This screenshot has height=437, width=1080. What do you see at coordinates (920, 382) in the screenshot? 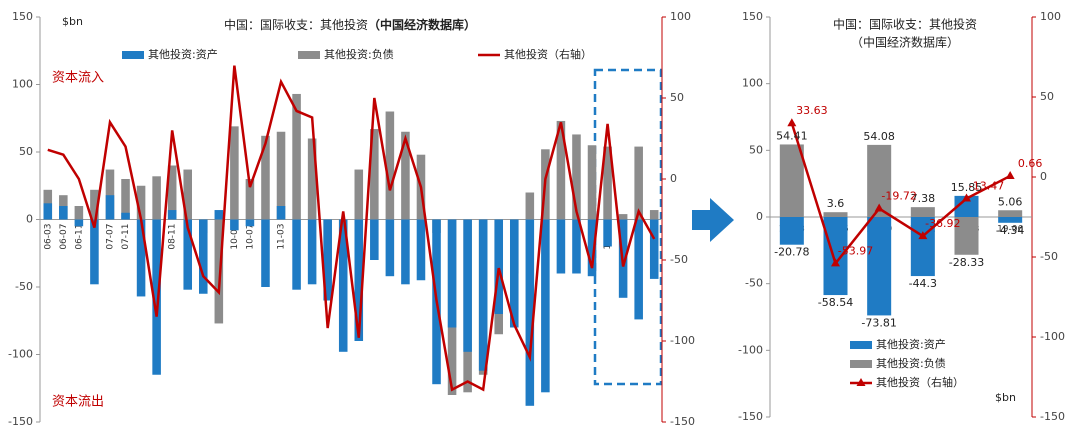
I see `legend-label: 其他投资（右轴）` at bounding box center [920, 382].